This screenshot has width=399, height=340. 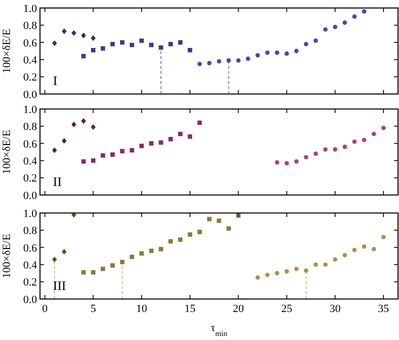 What do you see at coordinates (219, 330) in the screenshot?
I see `x-axis-title: τ$_{min}$` at bounding box center [219, 330].